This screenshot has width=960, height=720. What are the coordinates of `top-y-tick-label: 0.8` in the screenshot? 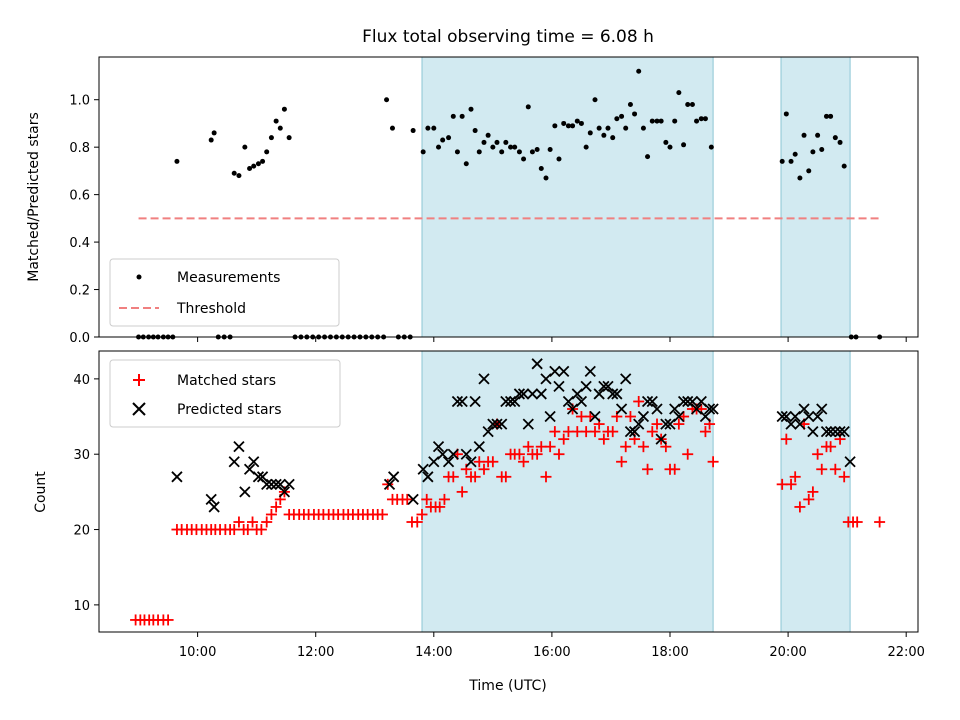 It's located at (79, 148).